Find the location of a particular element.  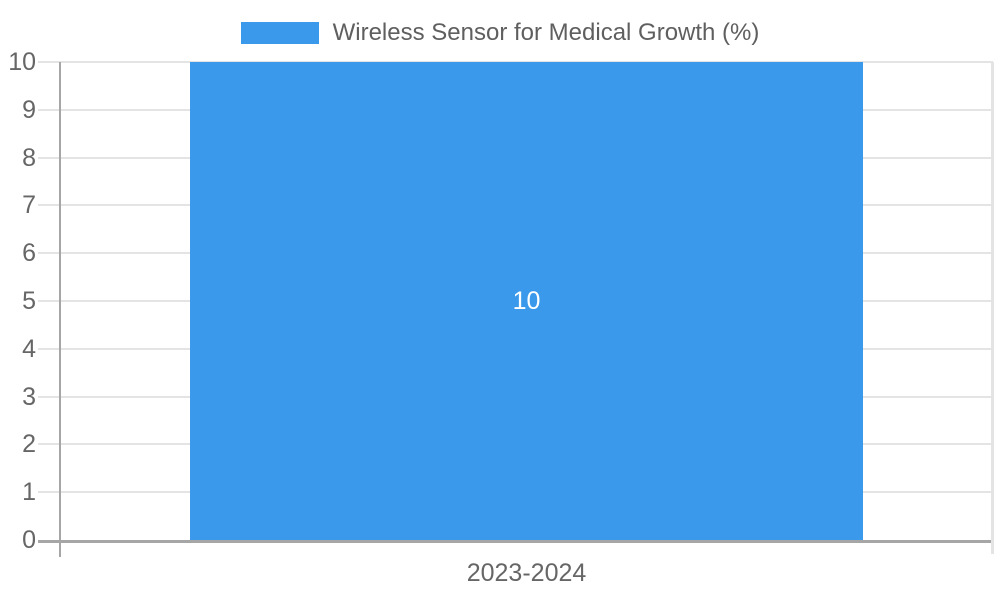

bar-value-label: 10 is located at coordinates (526, 301).